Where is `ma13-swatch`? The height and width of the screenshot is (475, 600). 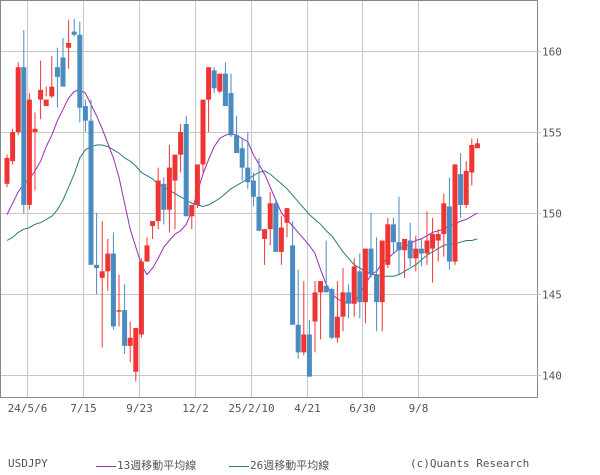
ma13-swatch is located at coordinates (106, 466).